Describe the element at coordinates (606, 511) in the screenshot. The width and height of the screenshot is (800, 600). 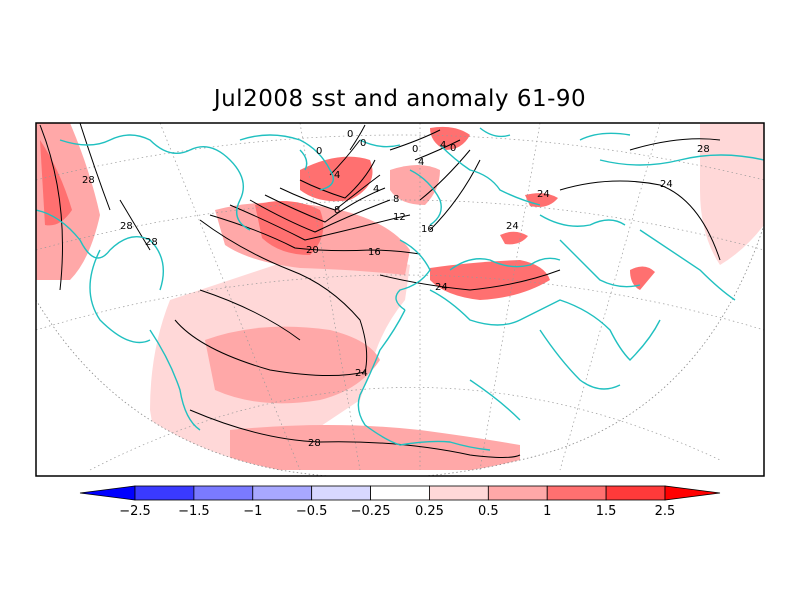
I see `colorbar-tick-label: 1.5` at that location.